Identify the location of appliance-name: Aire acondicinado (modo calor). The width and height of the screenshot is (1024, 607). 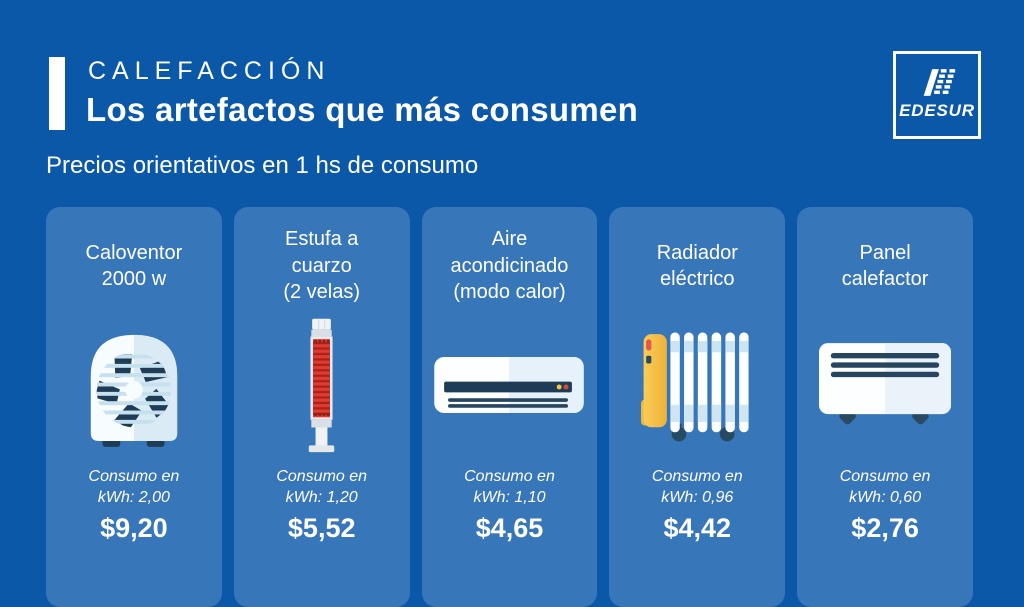
(509, 266).